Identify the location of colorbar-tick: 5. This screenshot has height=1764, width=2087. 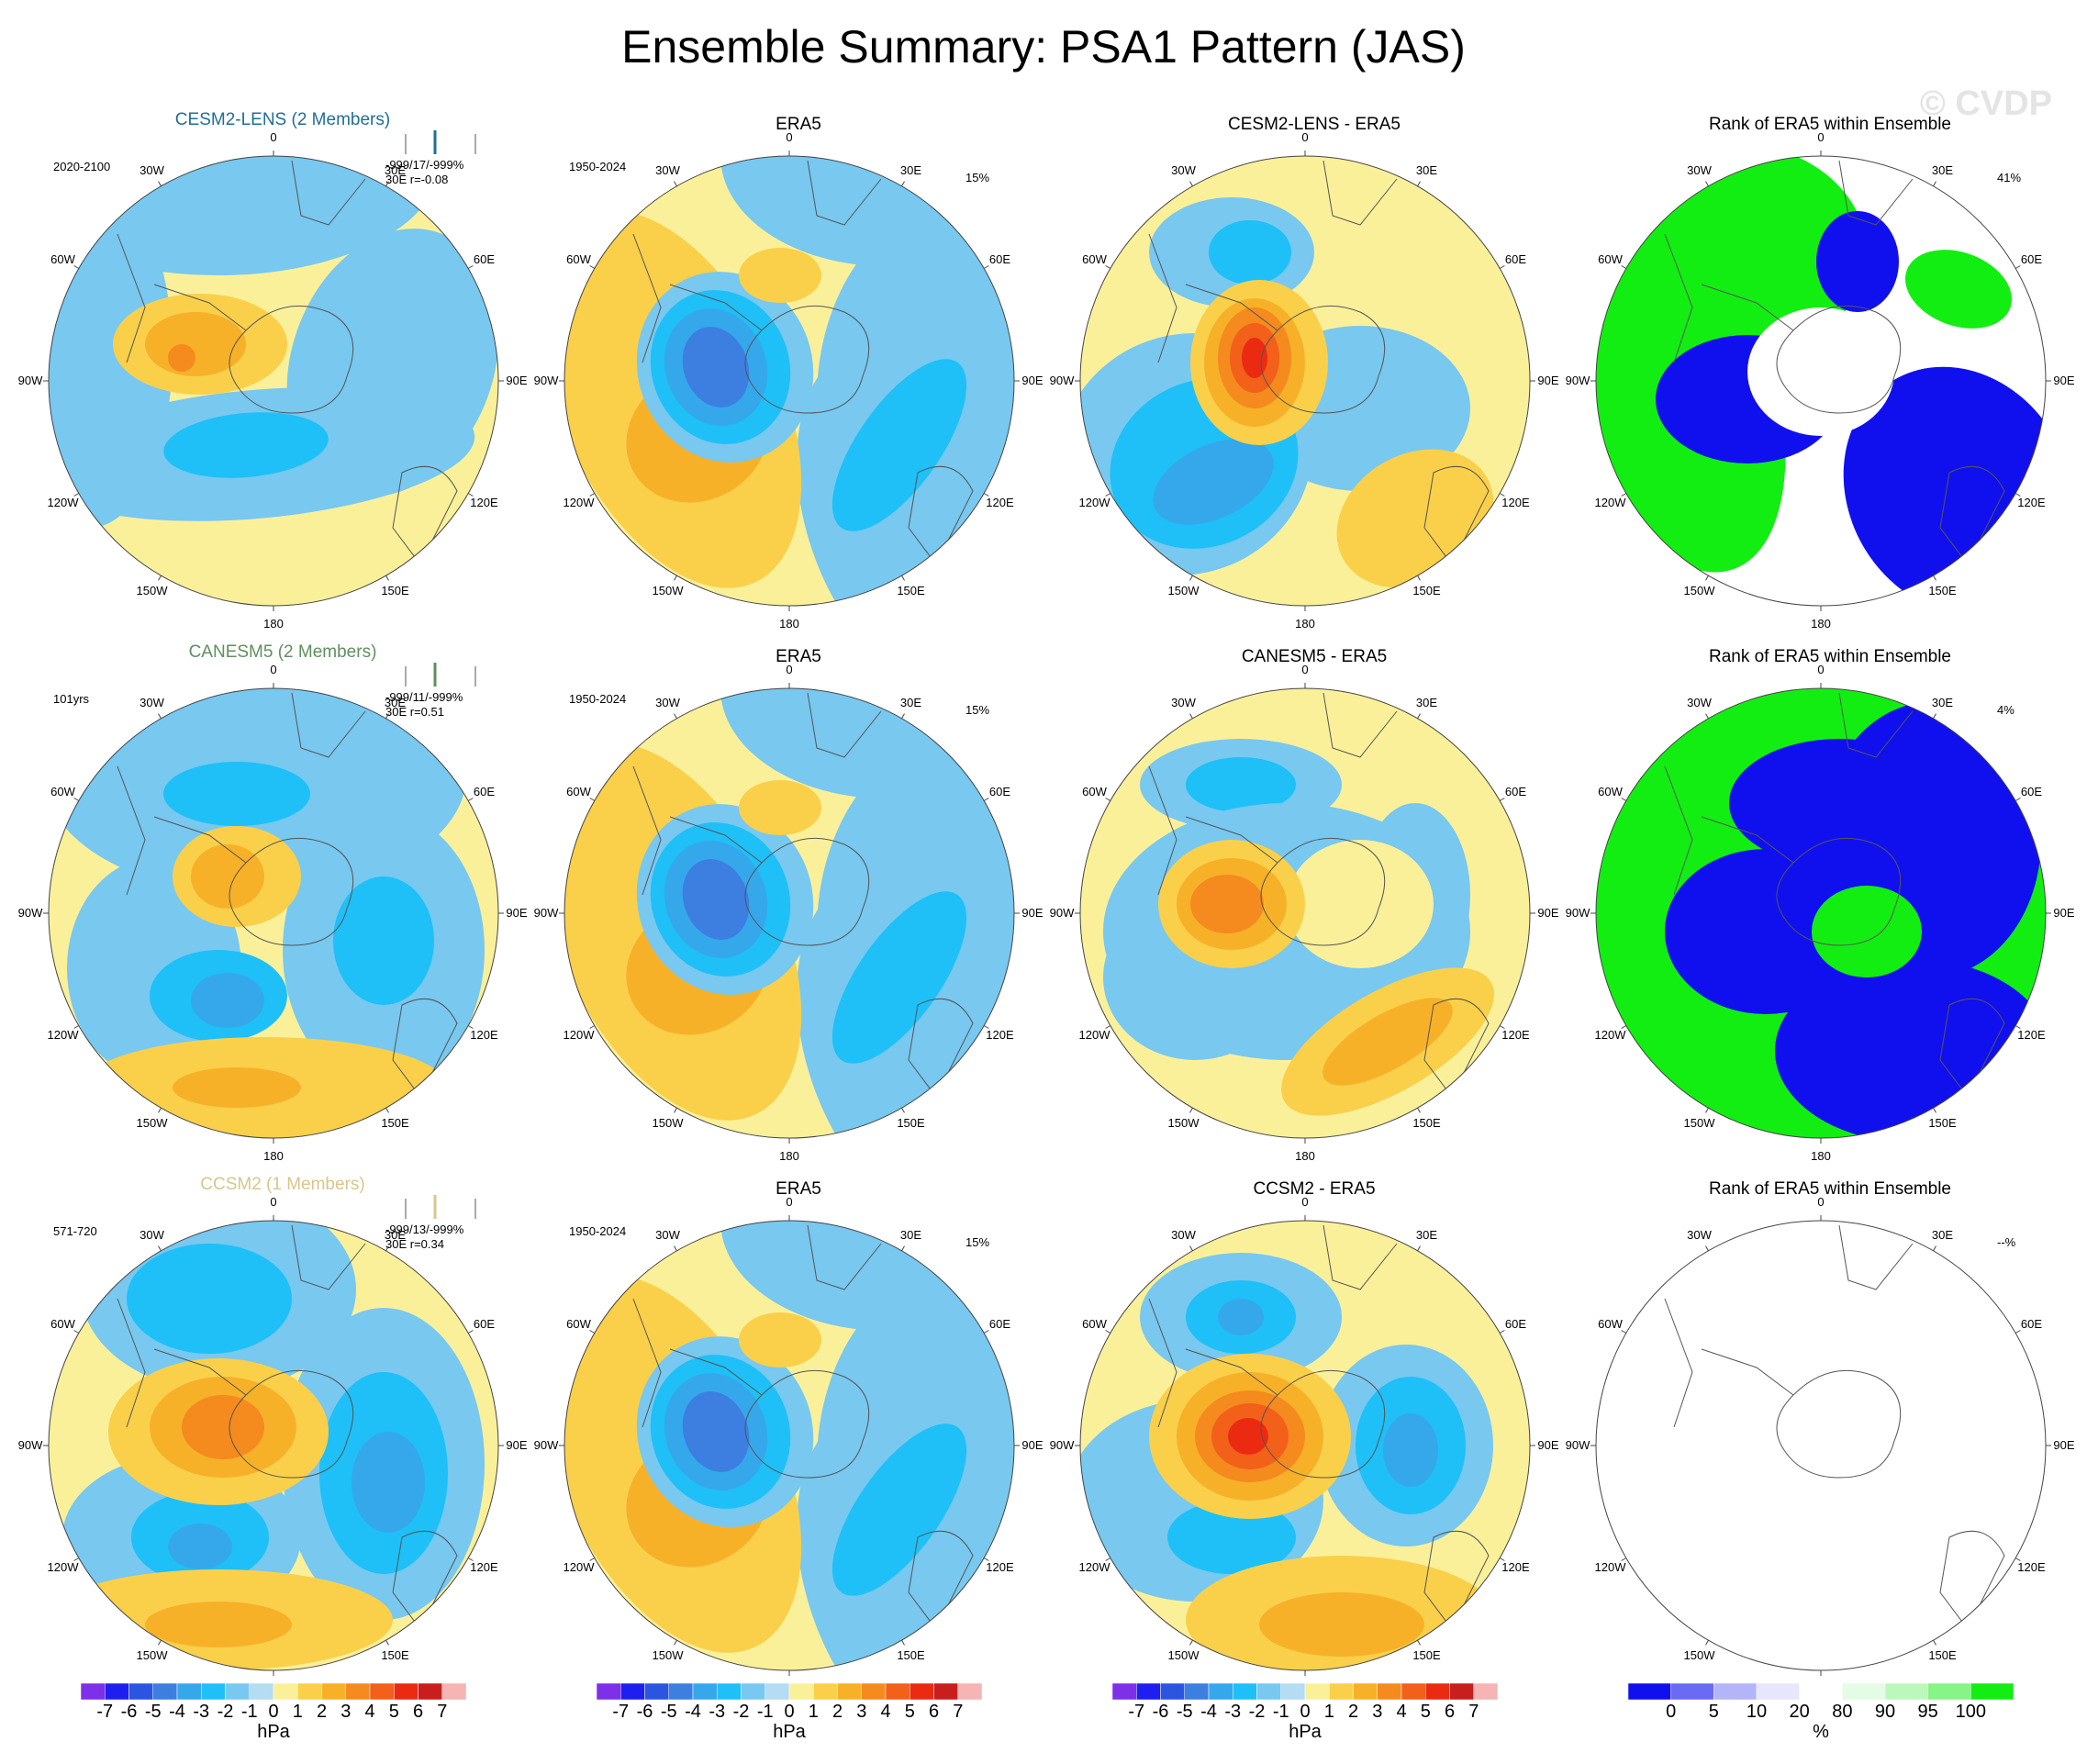
(393, 1712).